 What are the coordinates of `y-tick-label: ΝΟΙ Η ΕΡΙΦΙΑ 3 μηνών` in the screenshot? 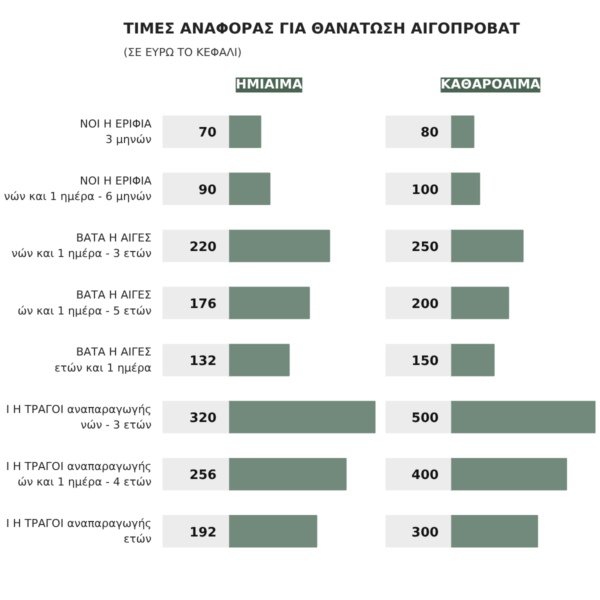 It's located at (116, 131).